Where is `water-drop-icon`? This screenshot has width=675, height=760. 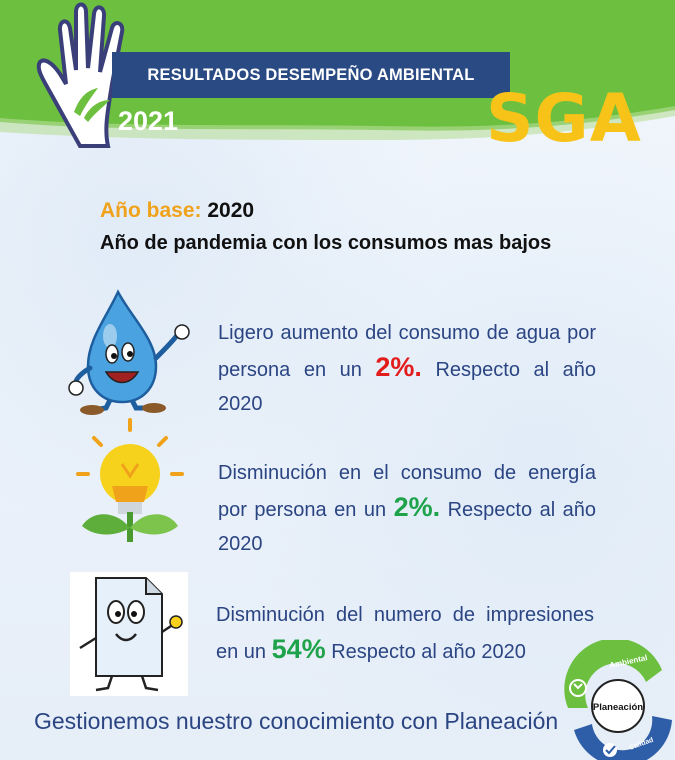
water-drop-icon is located at coordinates (129, 352).